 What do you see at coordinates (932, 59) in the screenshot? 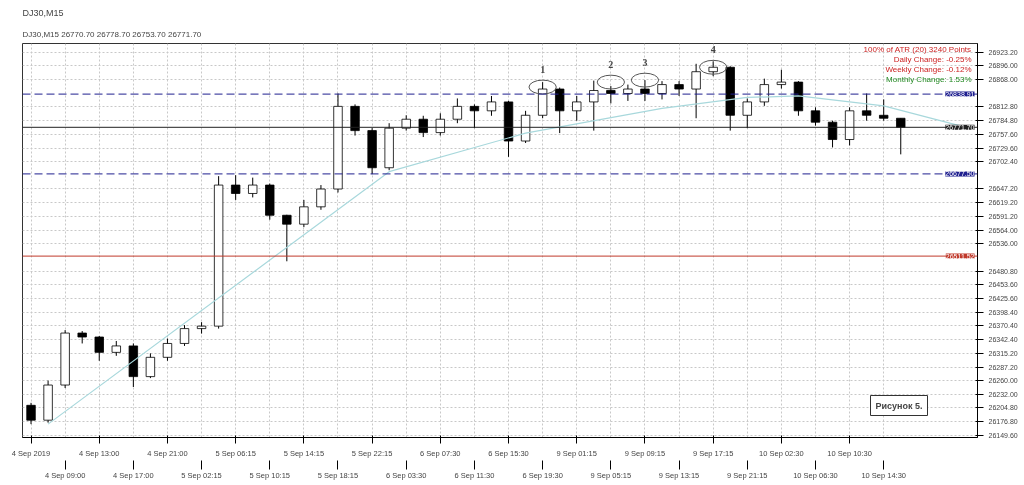
I see `annotation: Daily Change: -0.25%` at bounding box center [932, 59].